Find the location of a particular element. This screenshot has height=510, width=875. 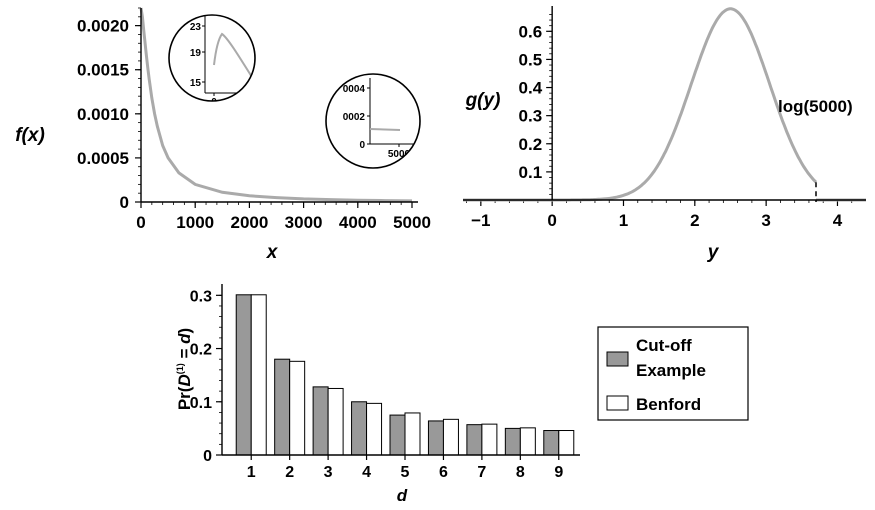

gy-y-tick-label: 0.3 is located at coordinates (531, 116).